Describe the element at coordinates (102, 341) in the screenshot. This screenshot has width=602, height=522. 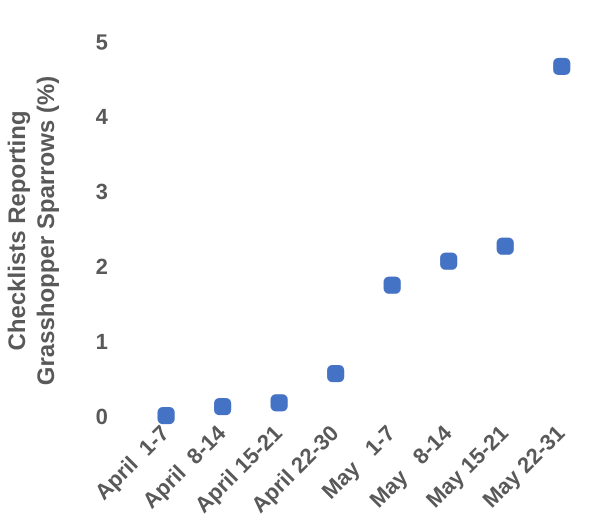
I see `y-tick-label: 1` at that location.